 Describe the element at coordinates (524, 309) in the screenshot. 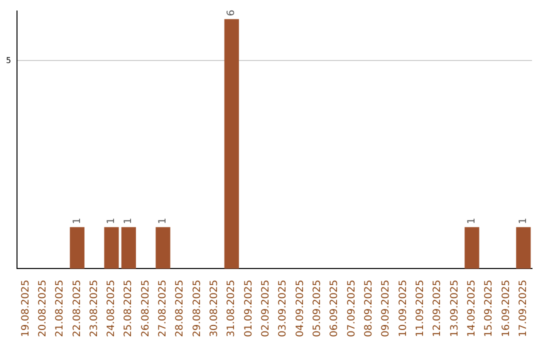

I see `x-tick-label: 17.09.2025` at that location.